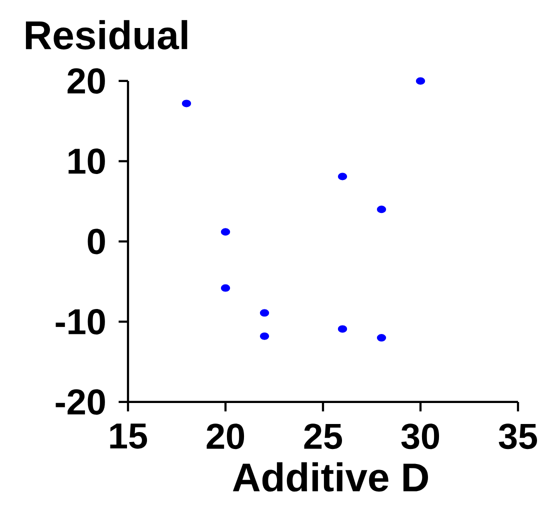 The width and height of the screenshot is (547, 527). What do you see at coordinates (225, 437) in the screenshot?
I see `x-tick-label: 20` at bounding box center [225, 437].